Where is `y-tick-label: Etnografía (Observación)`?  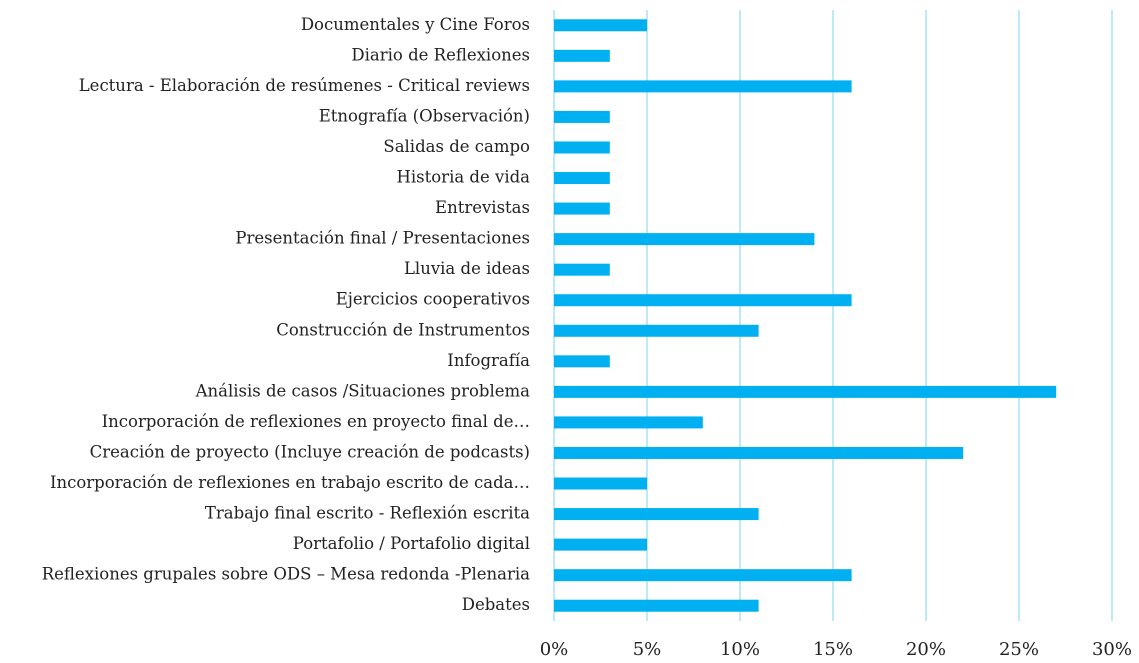
y-tick-label: Etnografía (Observación) is located at coordinates (424, 115).